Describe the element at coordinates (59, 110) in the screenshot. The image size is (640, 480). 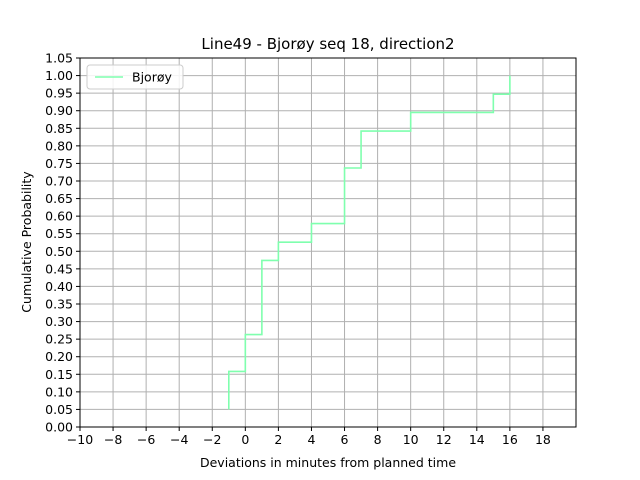
I see `y-tick-label: 0.90` at that location.